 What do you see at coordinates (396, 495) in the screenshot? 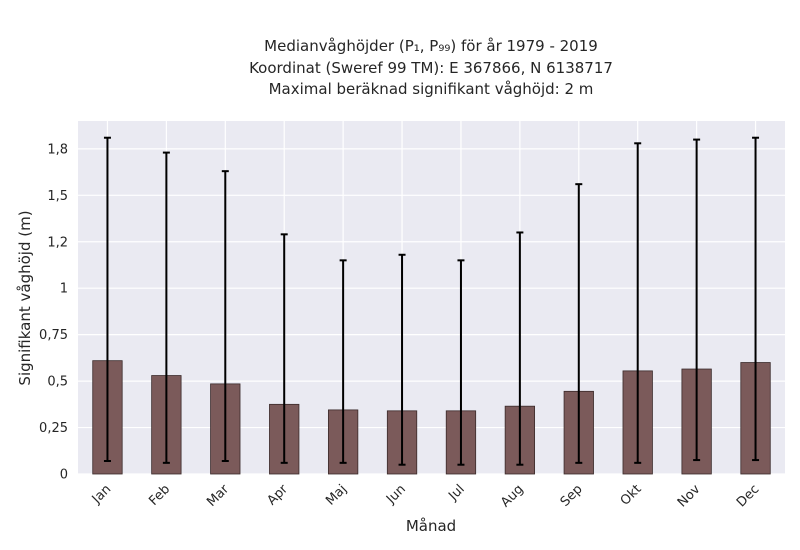
I see `x-tick-label-jun: Jun` at bounding box center [396, 495].